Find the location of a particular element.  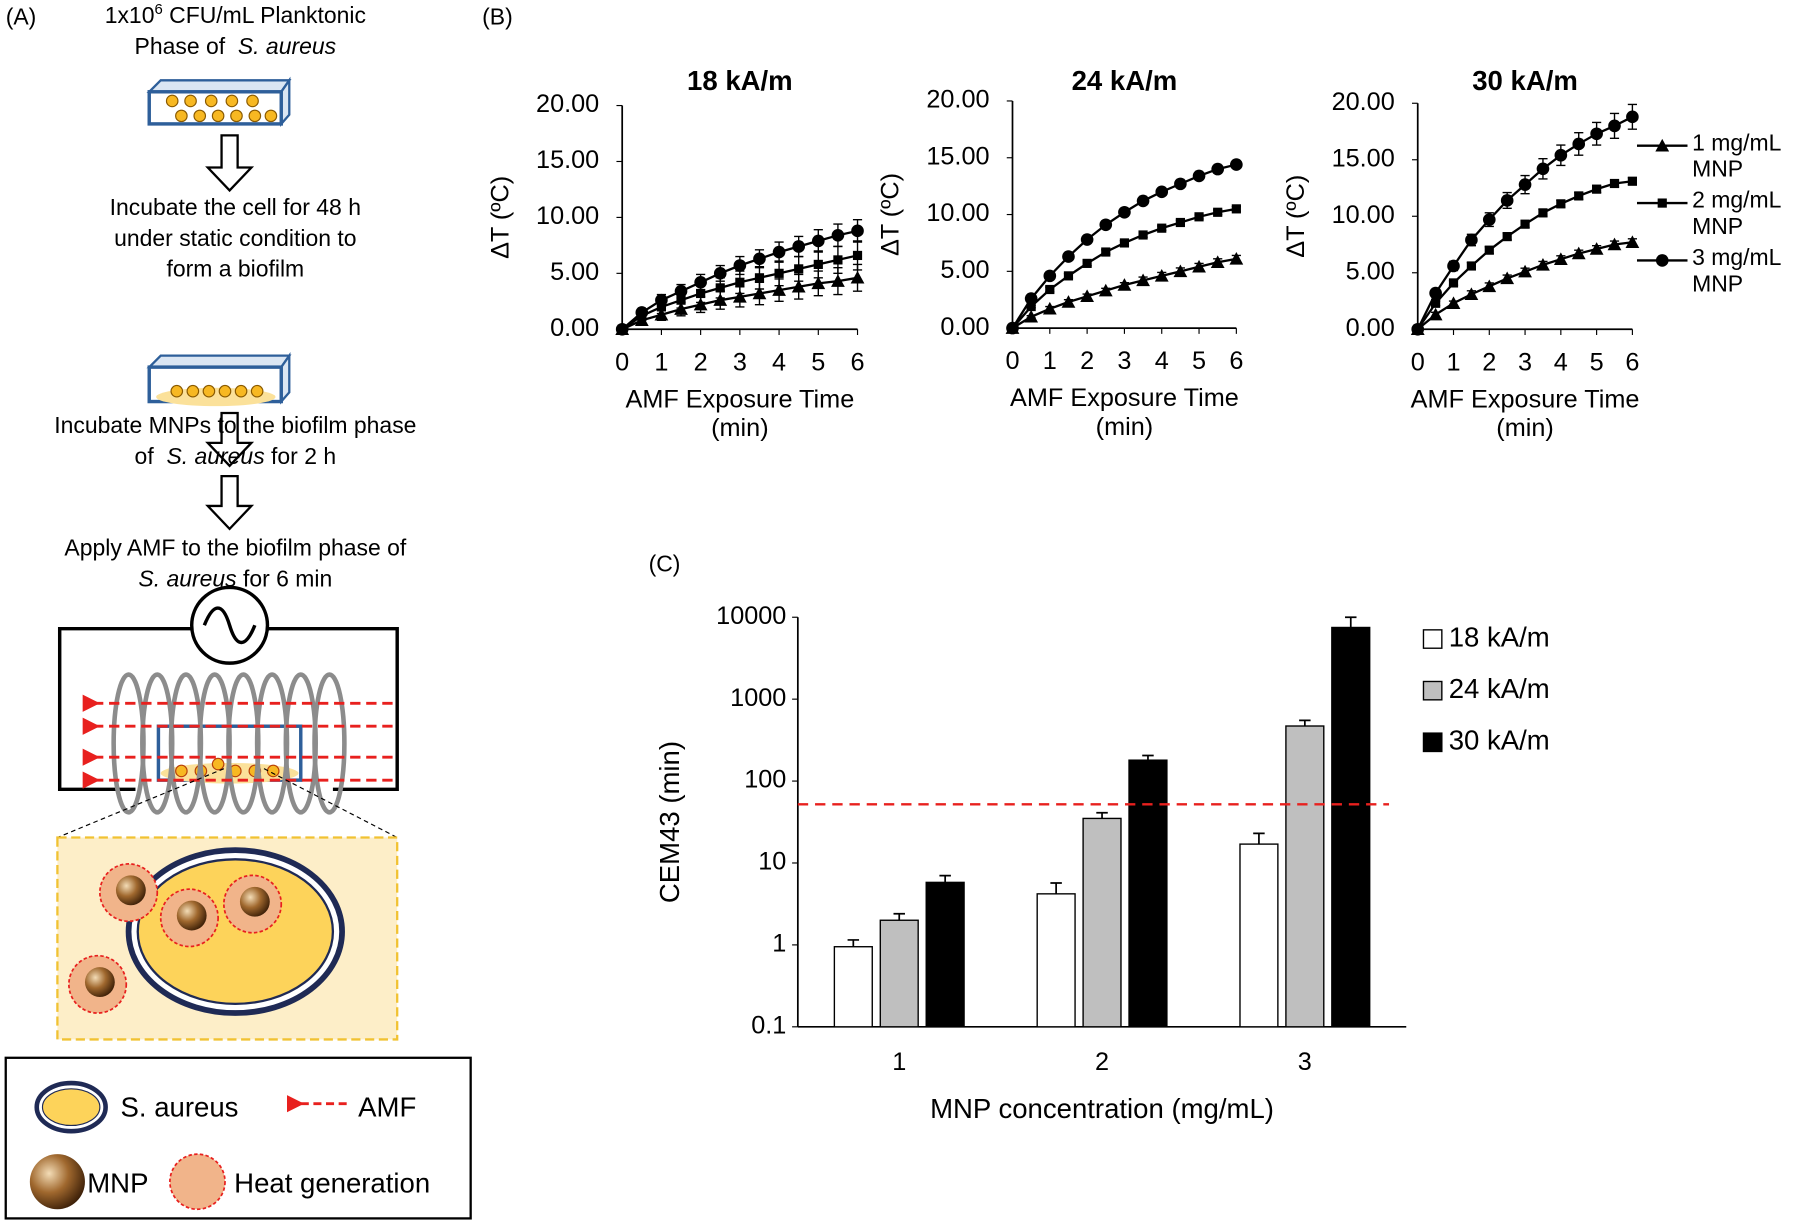

x-tick-label: 2 is located at coordinates (1489, 362).